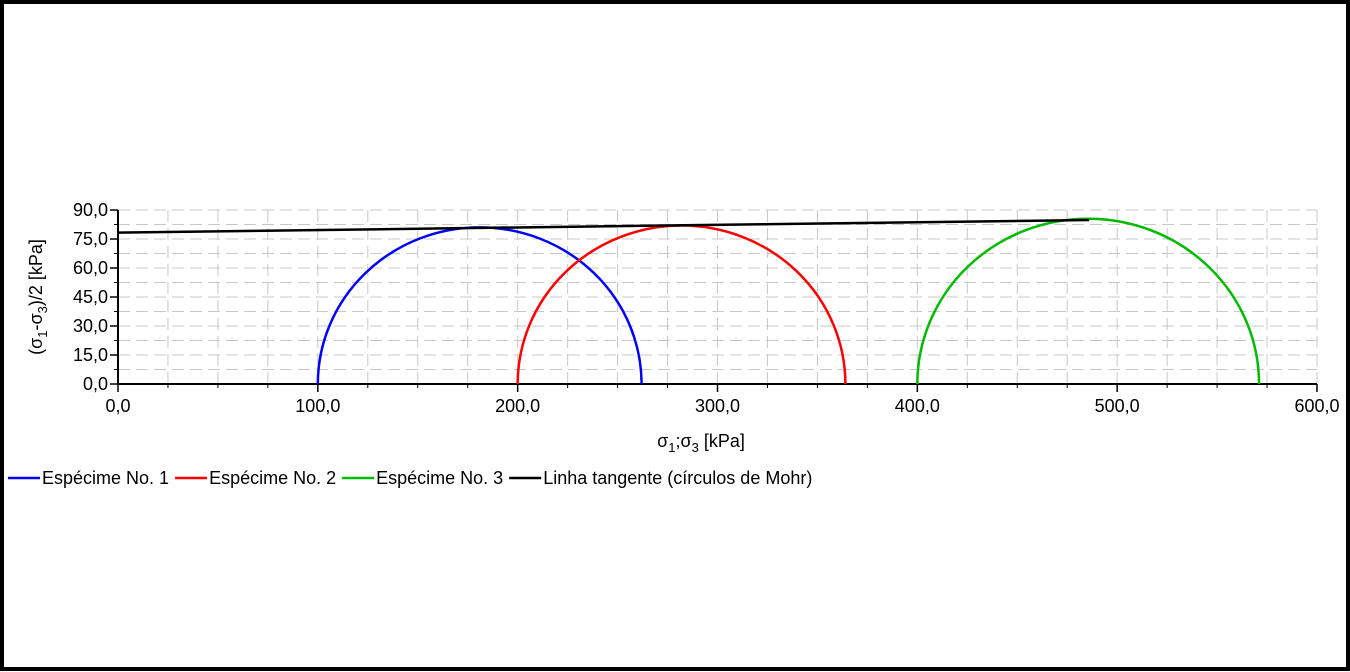  What do you see at coordinates (38, 297) in the screenshot?
I see `y-axis-label: (σ1-σ3)/2 [kPa]` at bounding box center [38, 297].